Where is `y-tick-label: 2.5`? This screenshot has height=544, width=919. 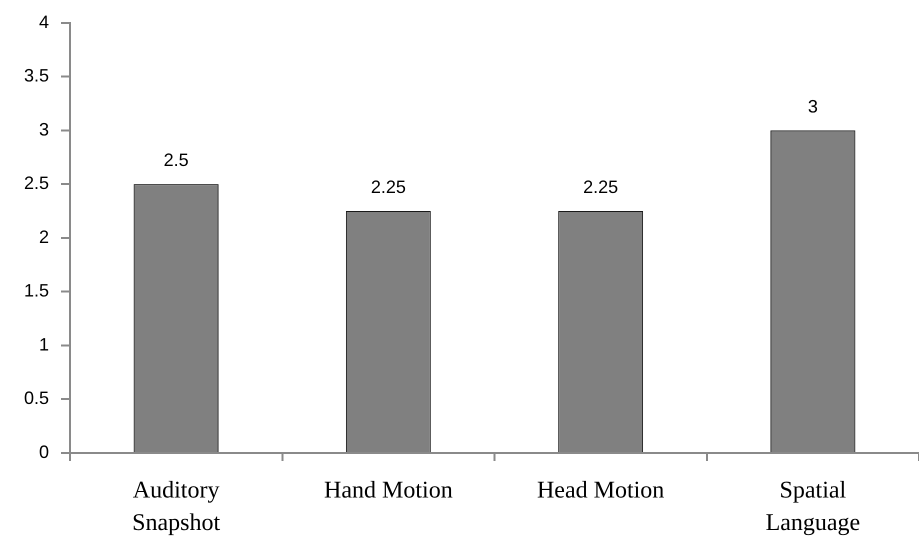 y-tick-label: 2.5 is located at coordinates (36, 183).